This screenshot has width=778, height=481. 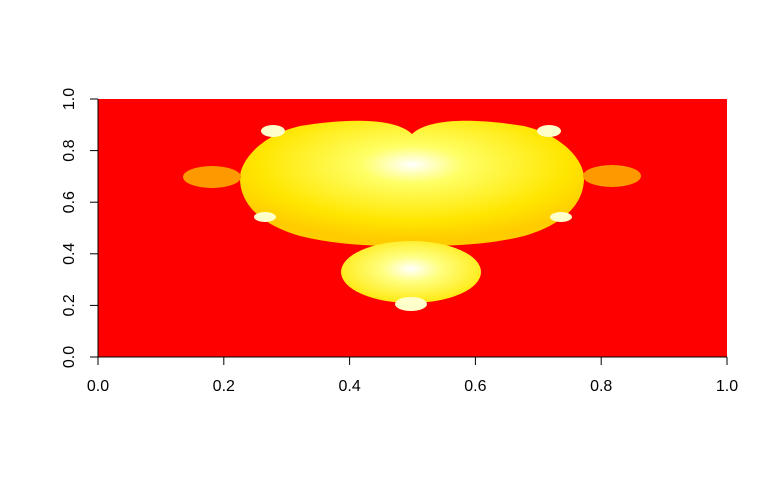 What do you see at coordinates (69, 357) in the screenshot?
I see `y-tick-label: 0.0` at bounding box center [69, 357].